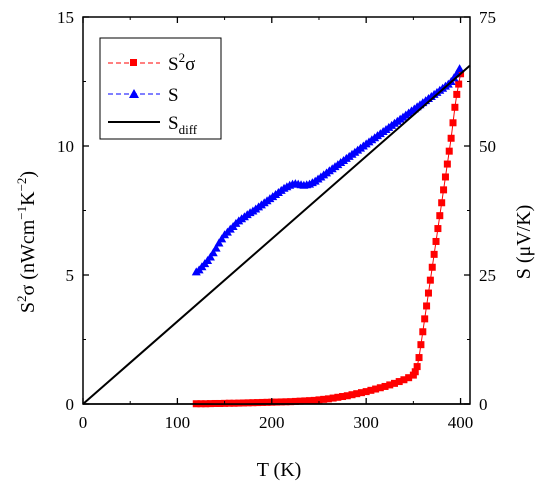 This screenshot has width=550, height=493. I want to click on x-axis-label: T (K), so click(279, 470).